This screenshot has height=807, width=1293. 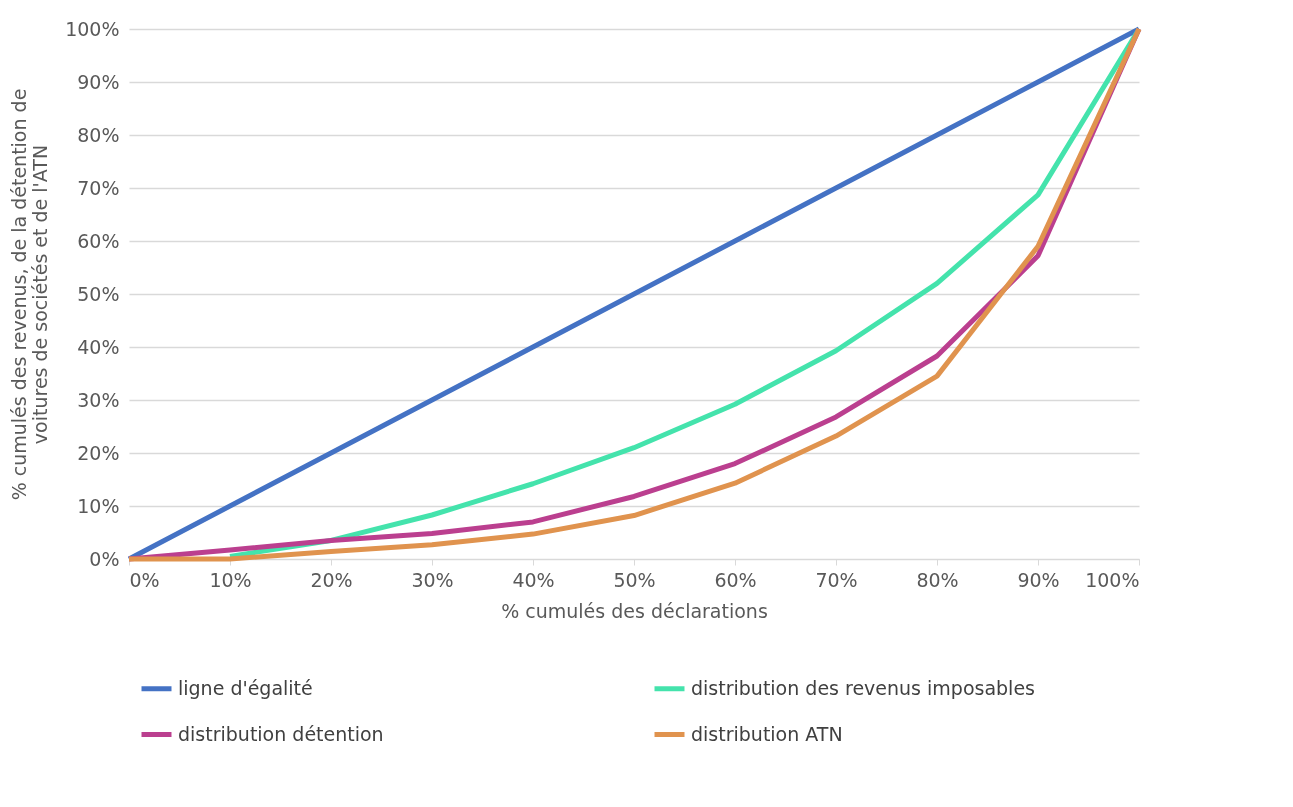 I want to click on y-tick-label: 40%, so click(x=98, y=346).